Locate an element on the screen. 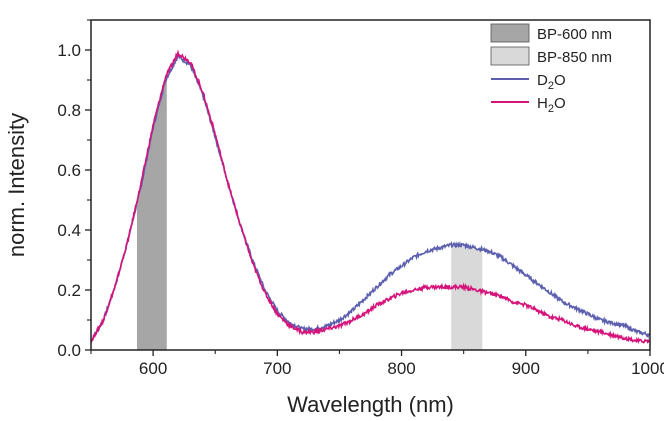 The width and height of the screenshot is (664, 421). y-tick-label: 1.0 is located at coordinates (69, 50).